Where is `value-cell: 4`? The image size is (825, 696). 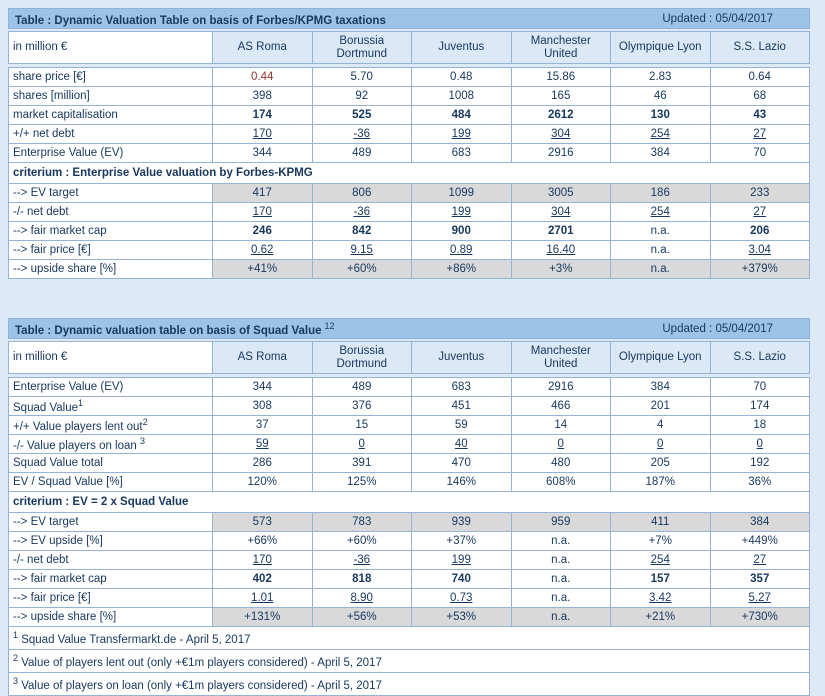 value-cell: 4 is located at coordinates (660, 425).